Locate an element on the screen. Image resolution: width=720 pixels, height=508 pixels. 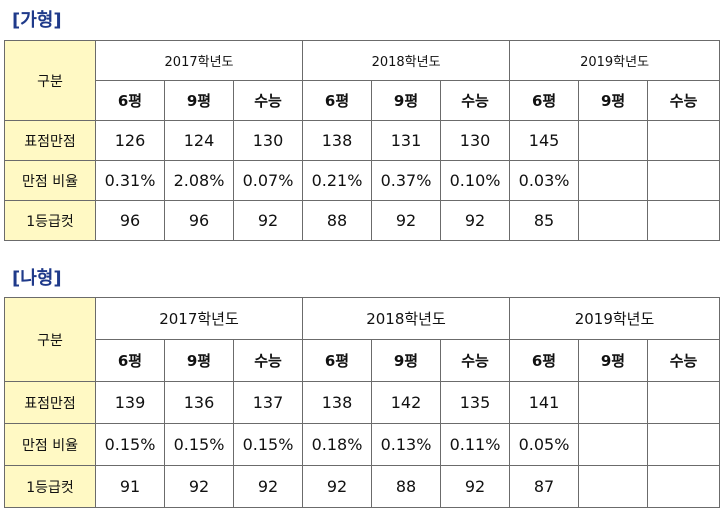
table-cell: 0.07% is located at coordinates (268, 180).